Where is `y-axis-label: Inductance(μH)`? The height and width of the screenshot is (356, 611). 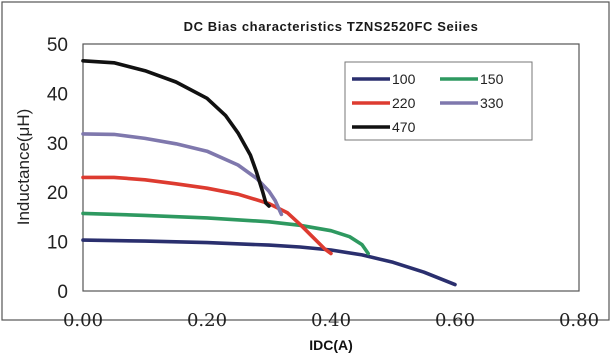
y-axis-label: Inductance(μH) is located at coordinates (23, 167).